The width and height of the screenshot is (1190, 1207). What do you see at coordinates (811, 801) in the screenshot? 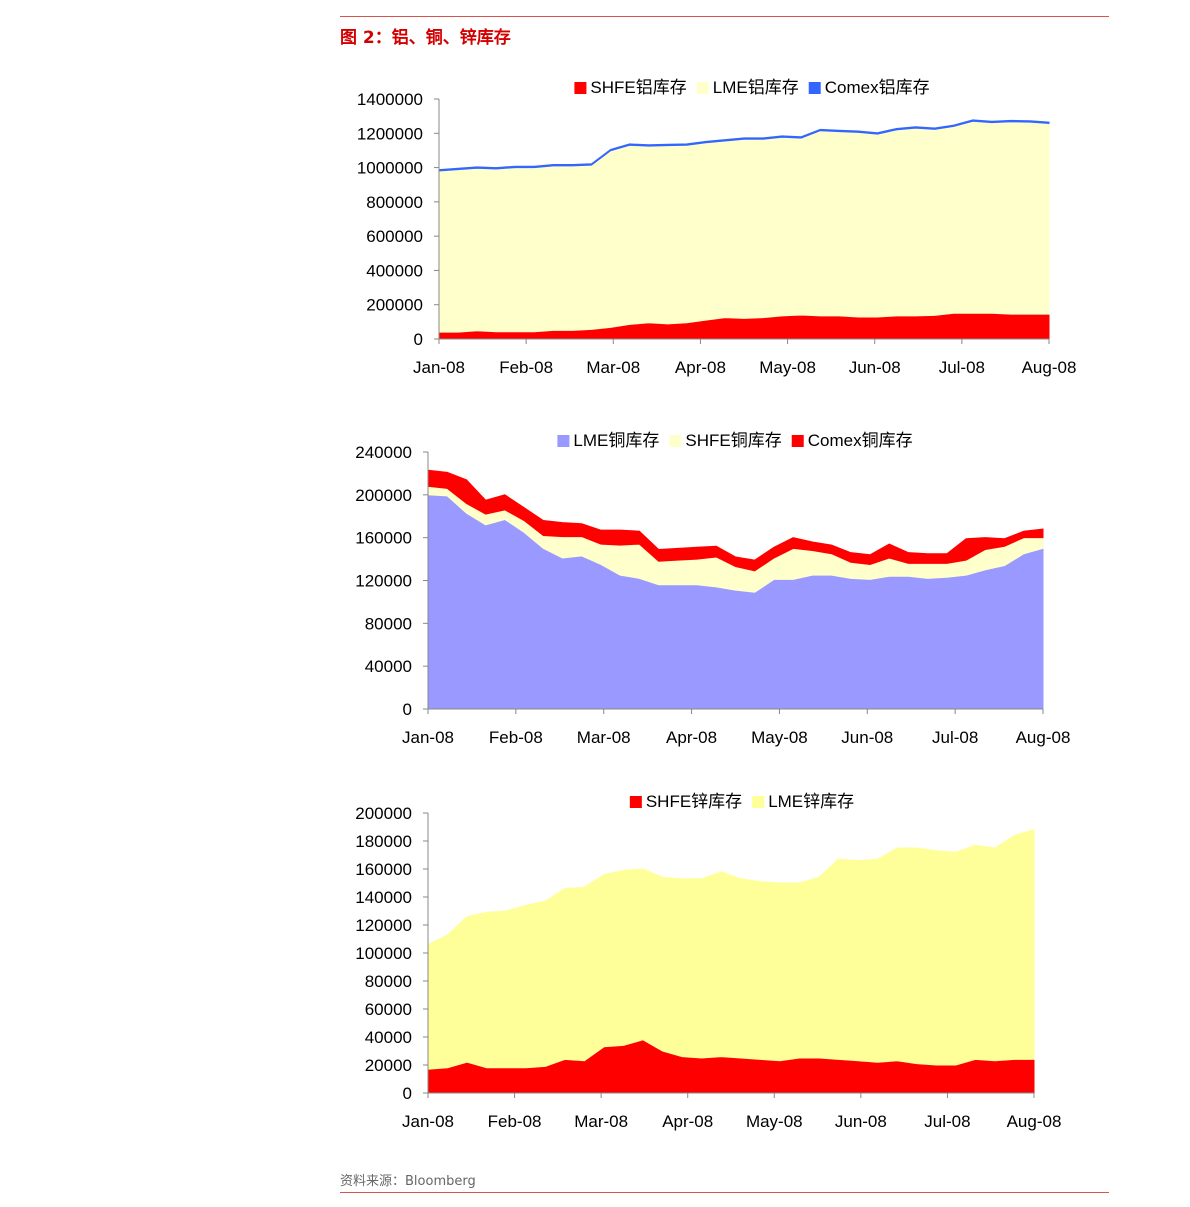
I see `legend-label: LME锌库存` at bounding box center [811, 801].